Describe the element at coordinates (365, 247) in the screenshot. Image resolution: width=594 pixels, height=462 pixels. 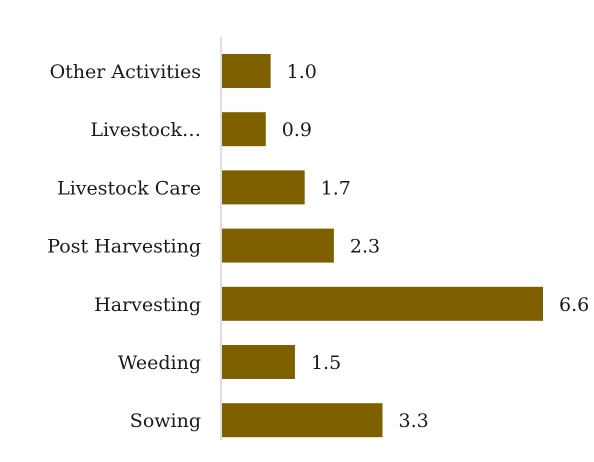
I see `data-label: 2.3` at that location.